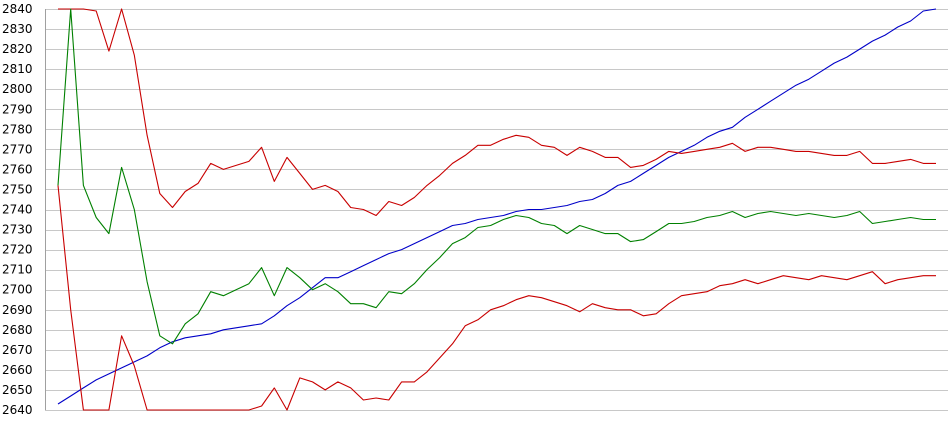  Describe the element at coordinates (17, 29) in the screenshot. I see `y-tick-label: 2830` at that location.